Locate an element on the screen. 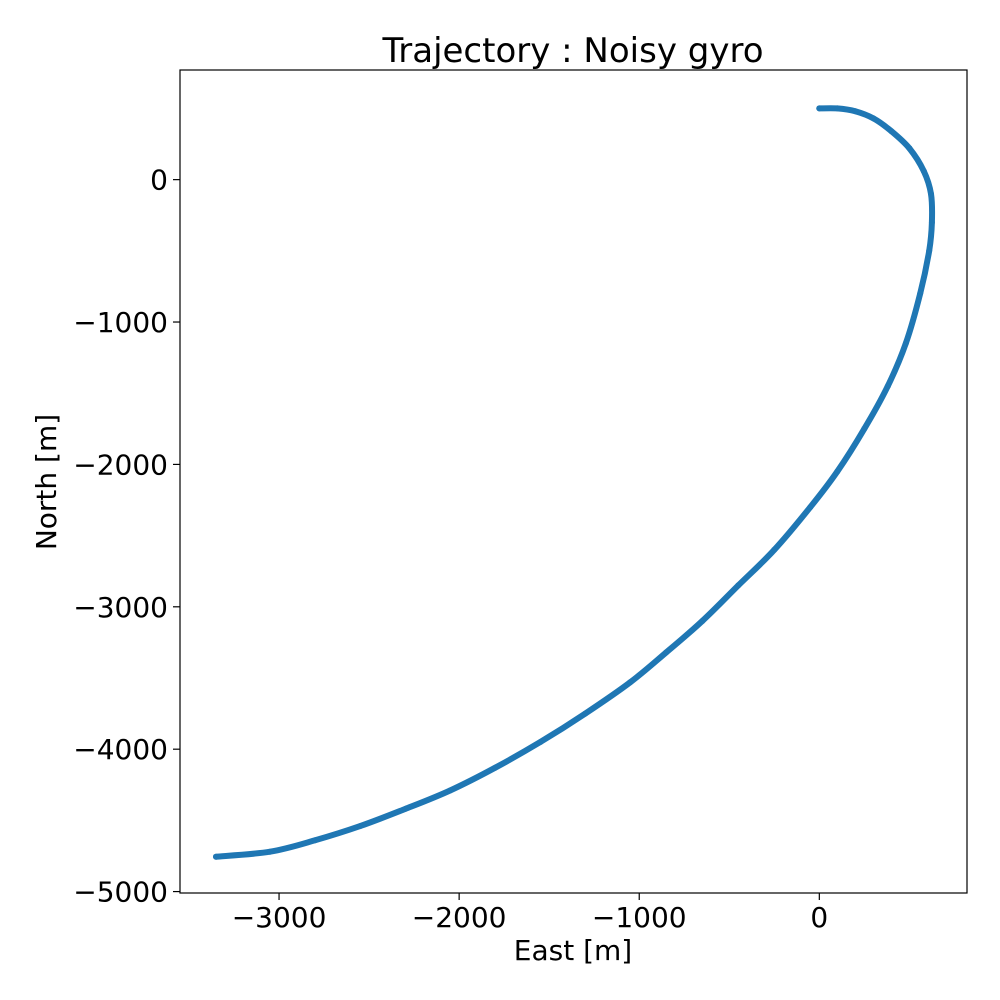 The height and width of the screenshot is (1000, 1000). x-tick-label: 0 is located at coordinates (819, 917).